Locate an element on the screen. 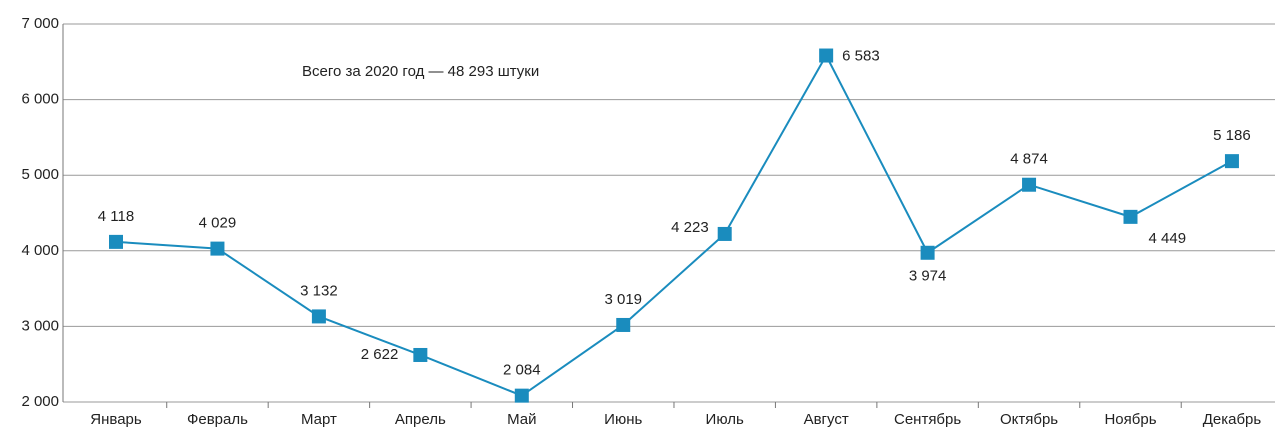  y-tick-label: 4 000 is located at coordinates (40, 250).